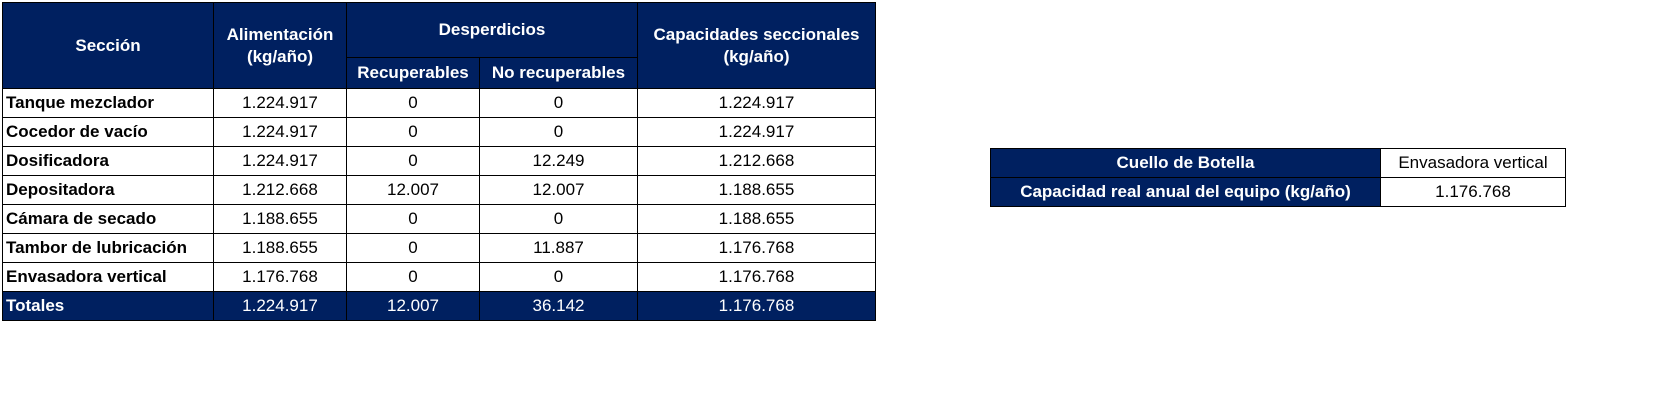 This screenshot has width=1669, height=408. I want to click on header-cell: Capacidades seccionales (kg/año), so click(756, 45).